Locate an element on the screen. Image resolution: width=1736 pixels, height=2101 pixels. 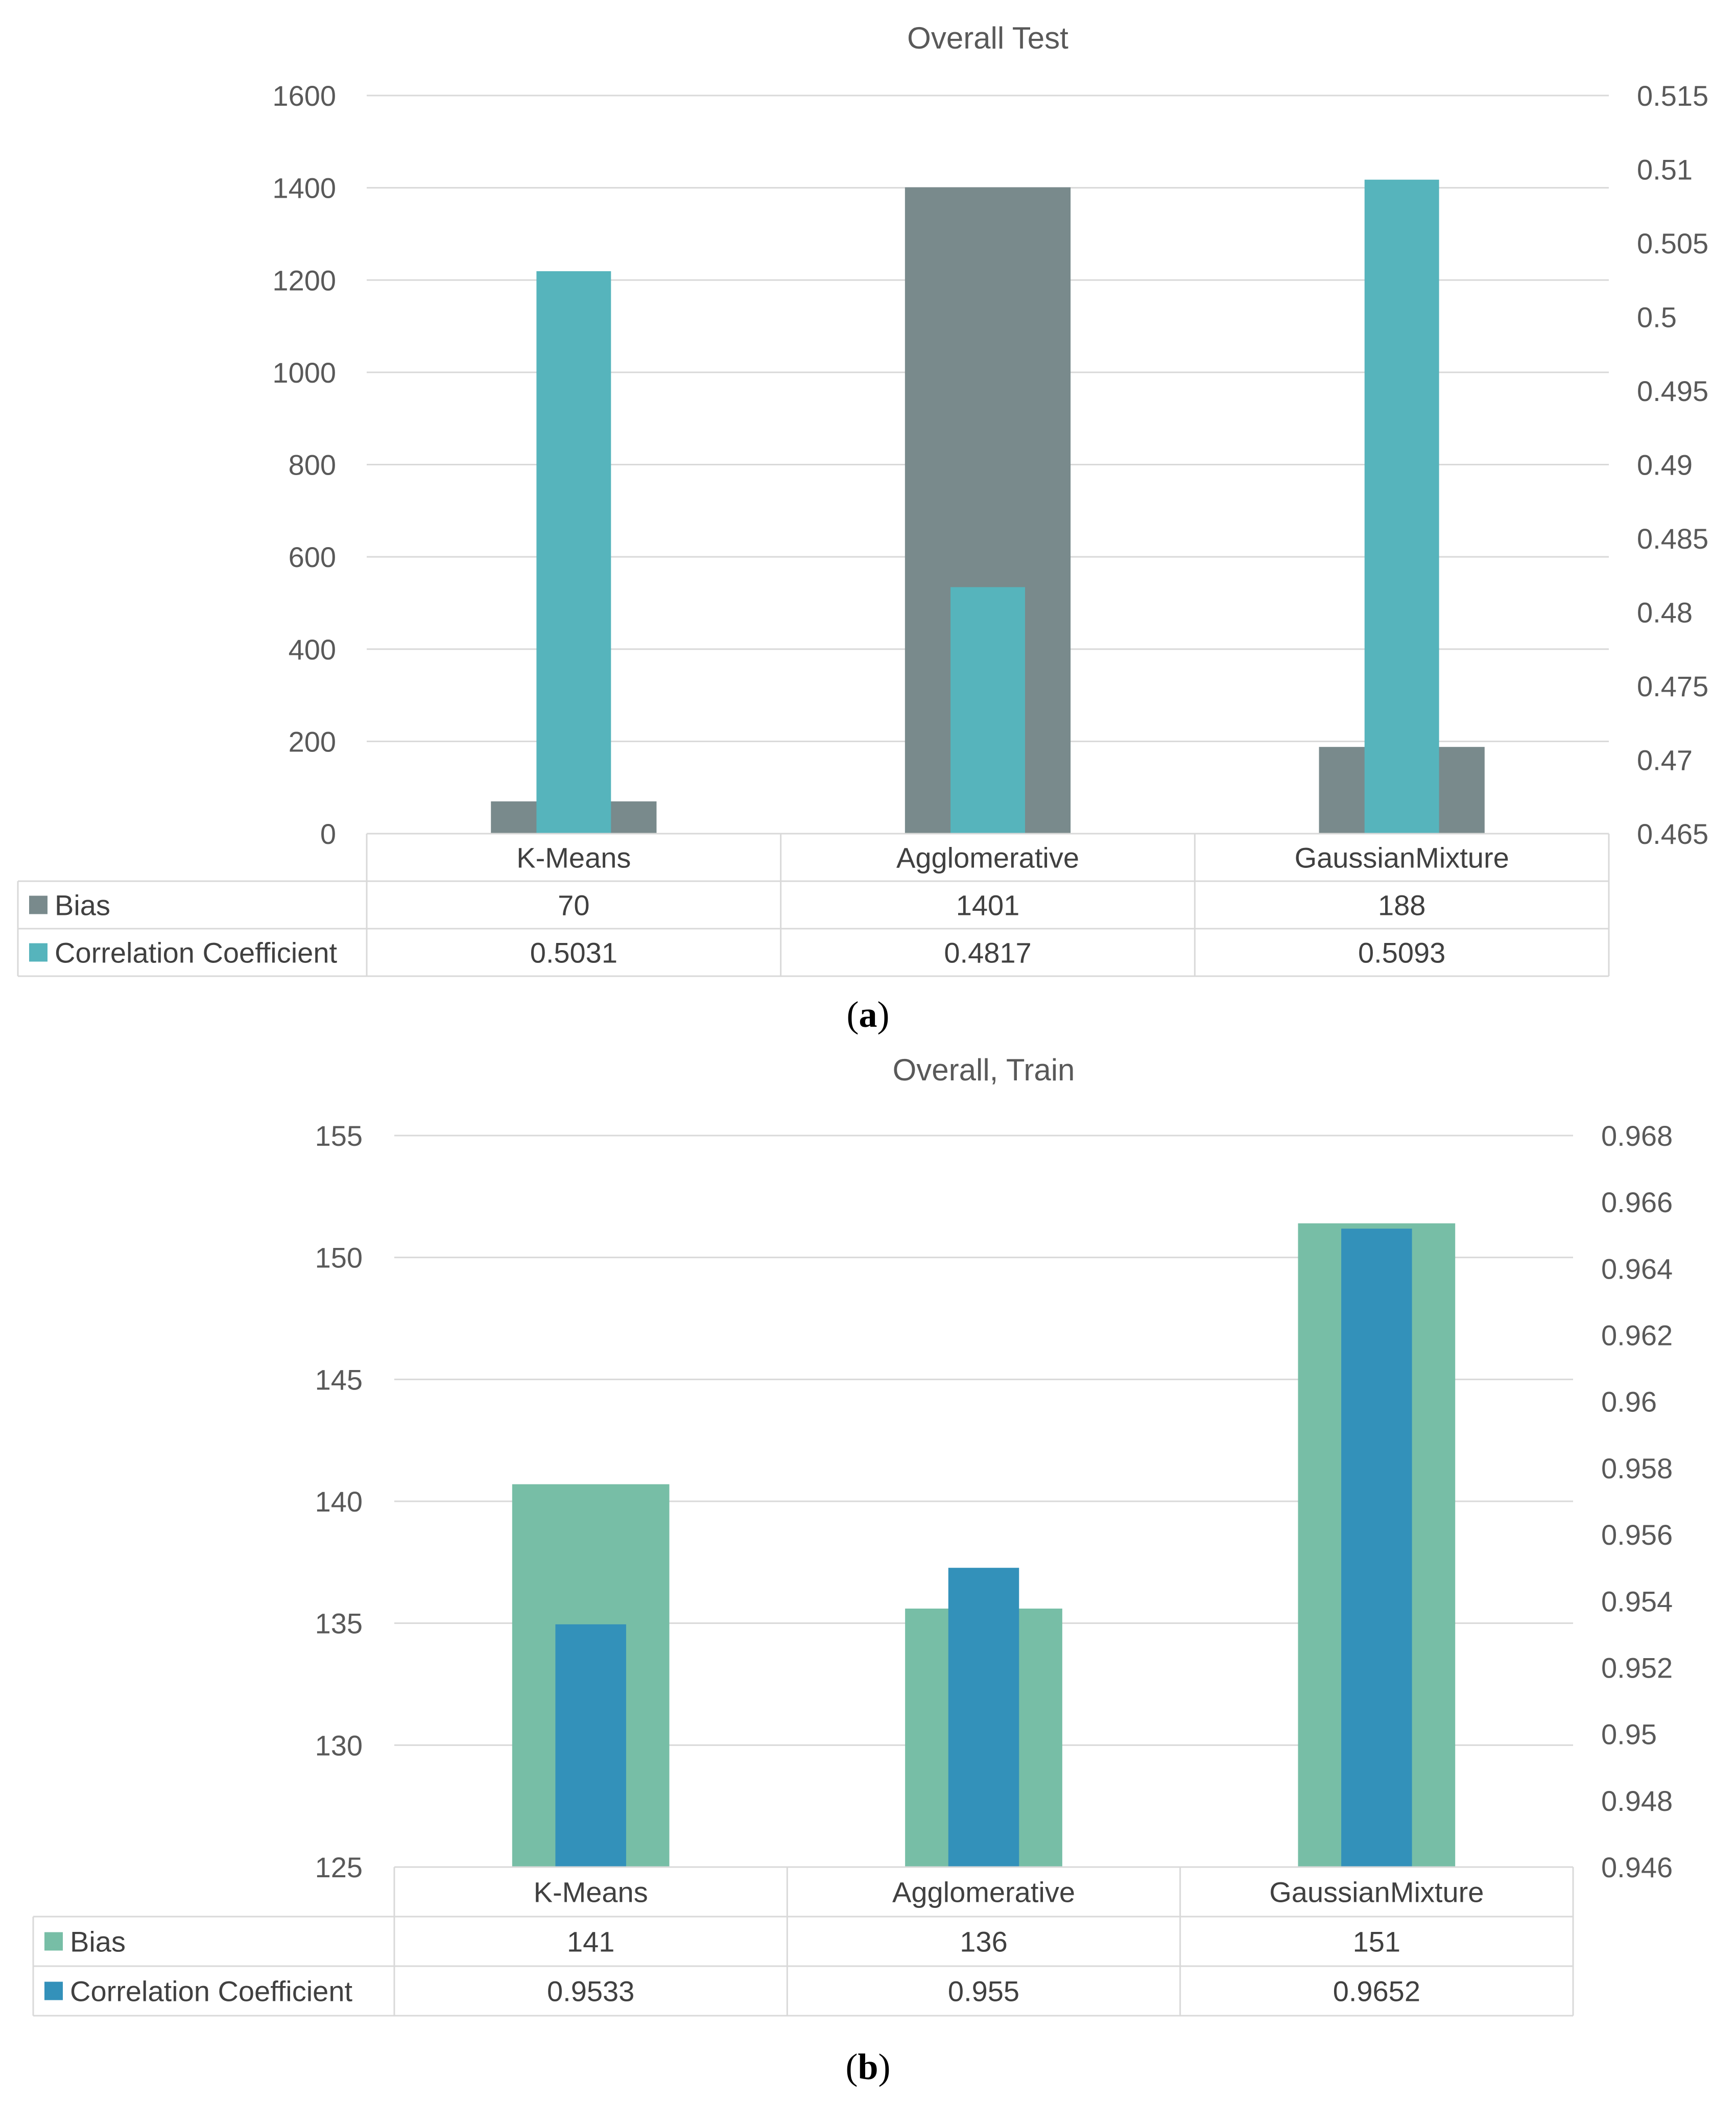
chart-a-title: Overall Test is located at coordinates (988, 38).